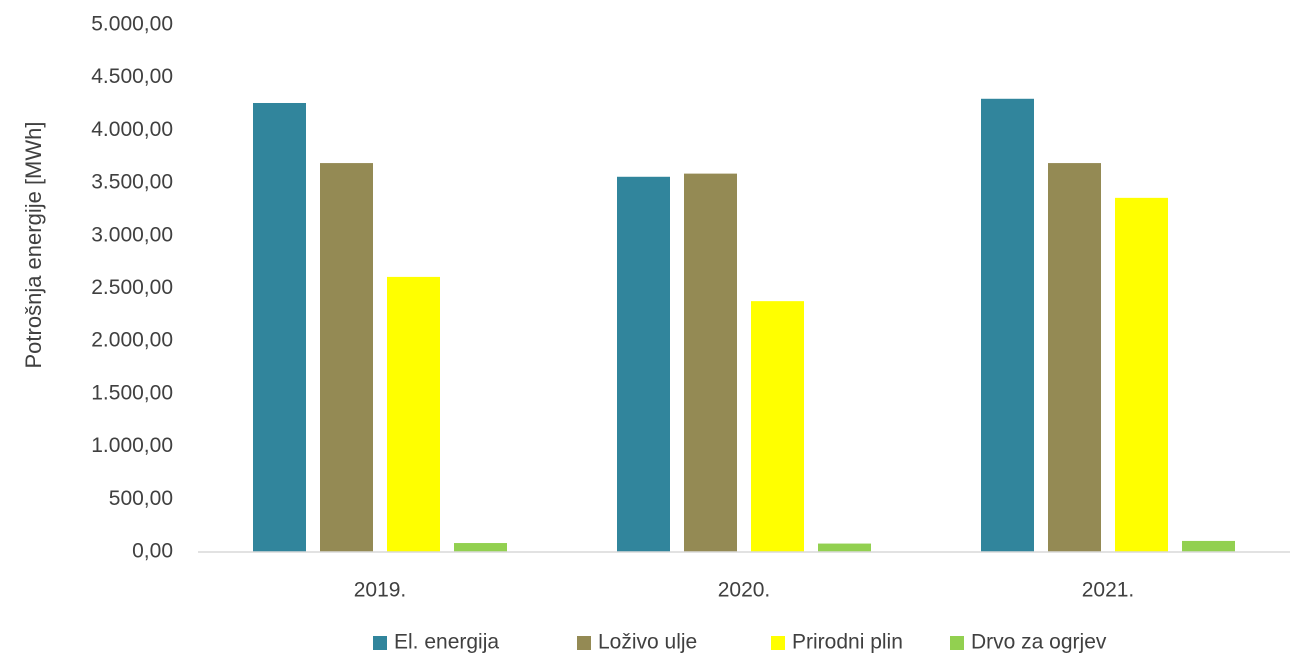 Image resolution: width=1302 pixels, height=657 pixels. I want to click on y-tick-label: 500,00, so click(141, 498).